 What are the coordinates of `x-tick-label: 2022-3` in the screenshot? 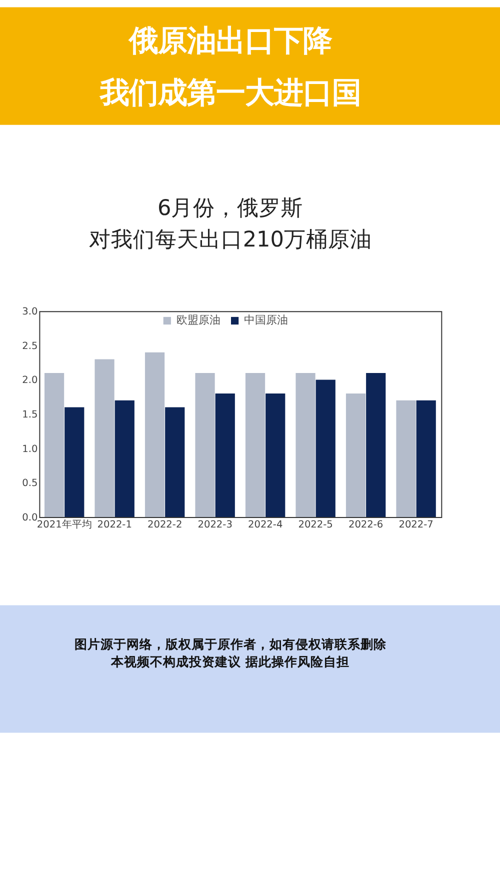 It's located at (215, 524).